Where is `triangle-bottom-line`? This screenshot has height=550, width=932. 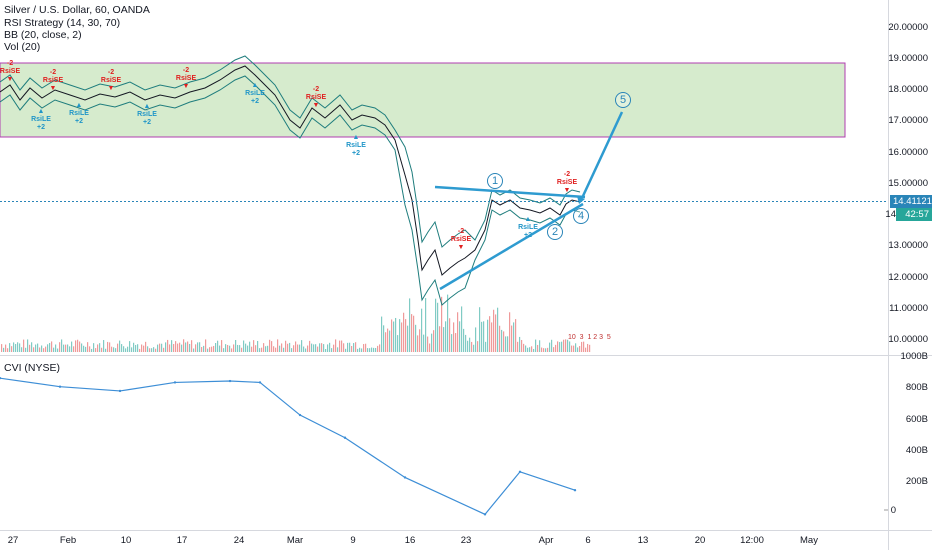 triangle-bottom-line is located at coordinates (511, 246).